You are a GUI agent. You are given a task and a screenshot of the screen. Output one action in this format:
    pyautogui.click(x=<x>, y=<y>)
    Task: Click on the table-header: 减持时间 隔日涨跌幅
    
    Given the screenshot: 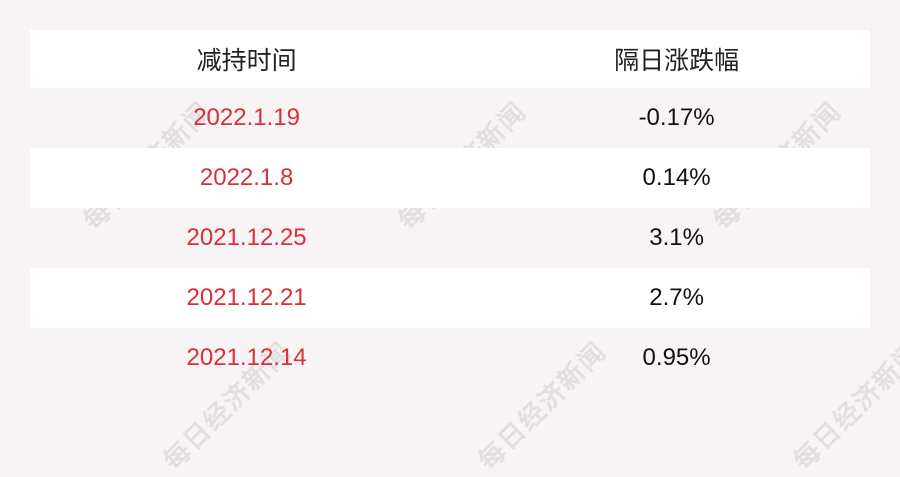 What is the action you would take?
    pyautogui.click(x=450, y=59)
    